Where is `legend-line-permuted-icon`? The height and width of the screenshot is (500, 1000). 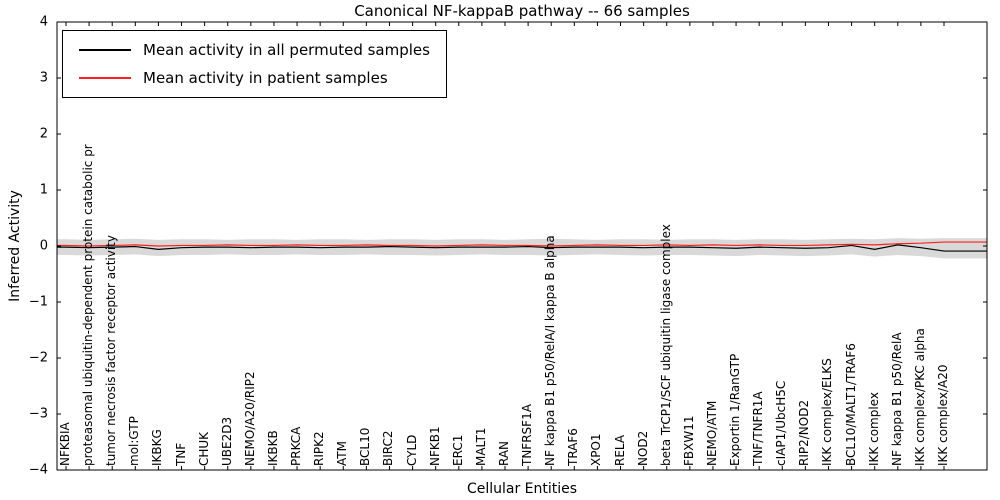 legend-line-permuted-icon is located at coordinates (105, 50).